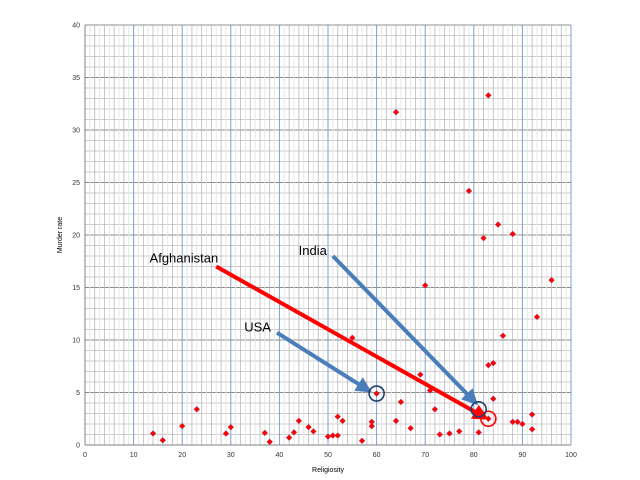 The image size is (640, 480). Describe the element at coordinates (76, 26) in the screenshot. I see `y-tick-label: 40` at that location.